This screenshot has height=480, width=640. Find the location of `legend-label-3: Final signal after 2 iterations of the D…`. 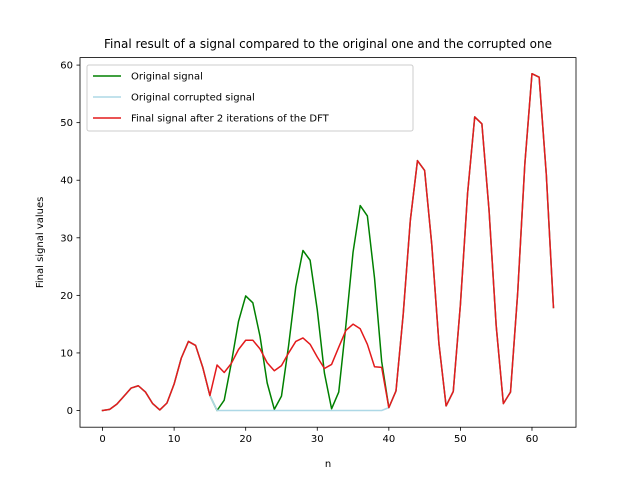

legend-label-3: Final signal after 2 iterations of the D… is located at coordinates (230, 119).